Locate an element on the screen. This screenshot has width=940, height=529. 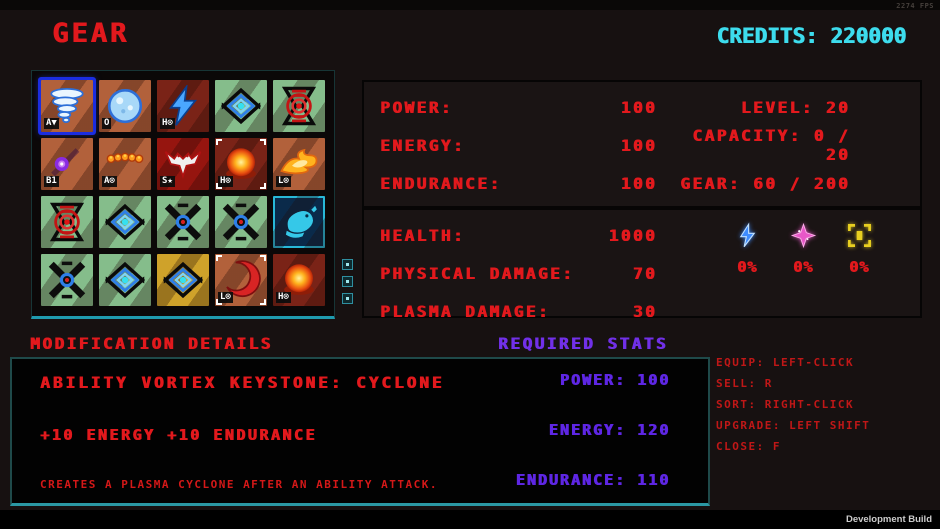
rat-icon is located at coordinates (299, 222).